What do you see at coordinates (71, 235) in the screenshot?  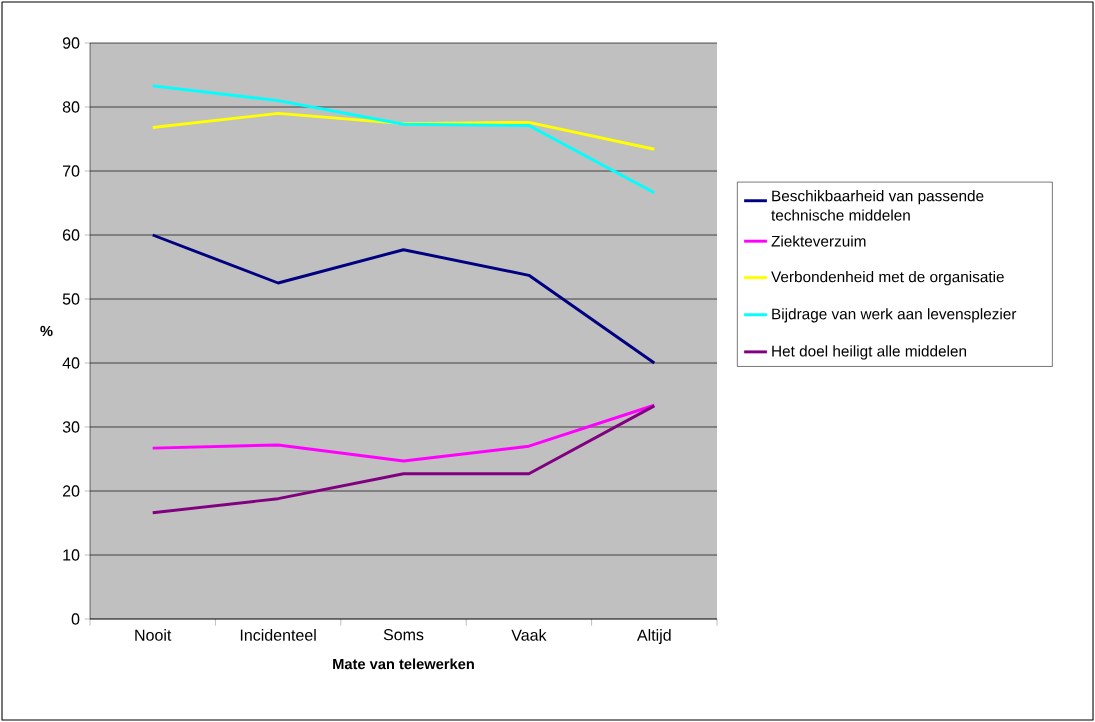 I see `y-tick-label: 60` at bounding box center [71, 235].